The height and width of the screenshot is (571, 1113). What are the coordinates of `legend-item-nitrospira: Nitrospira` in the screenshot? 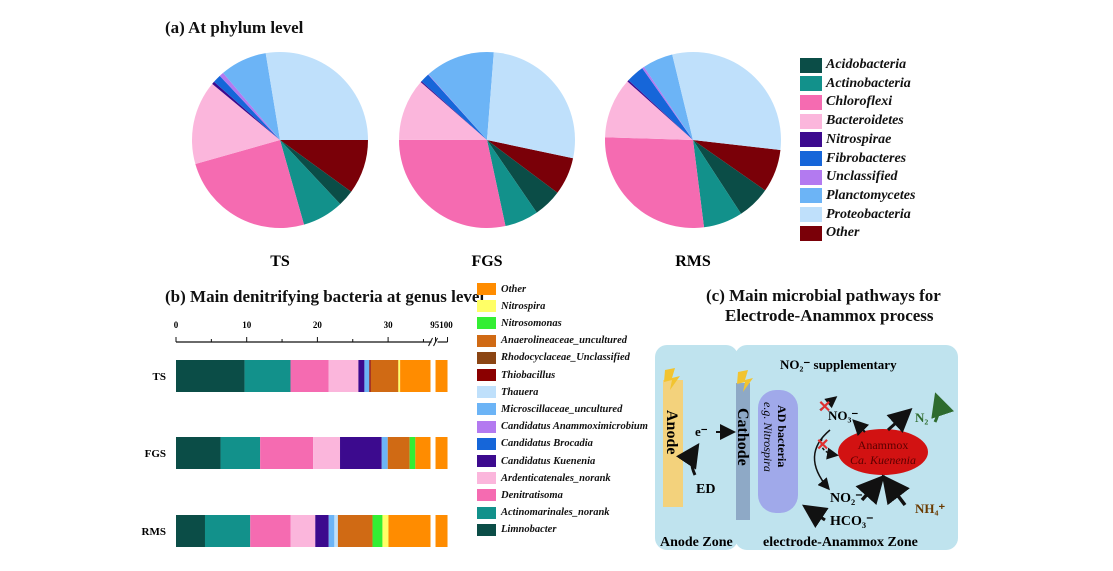 It's located at (511, 306).